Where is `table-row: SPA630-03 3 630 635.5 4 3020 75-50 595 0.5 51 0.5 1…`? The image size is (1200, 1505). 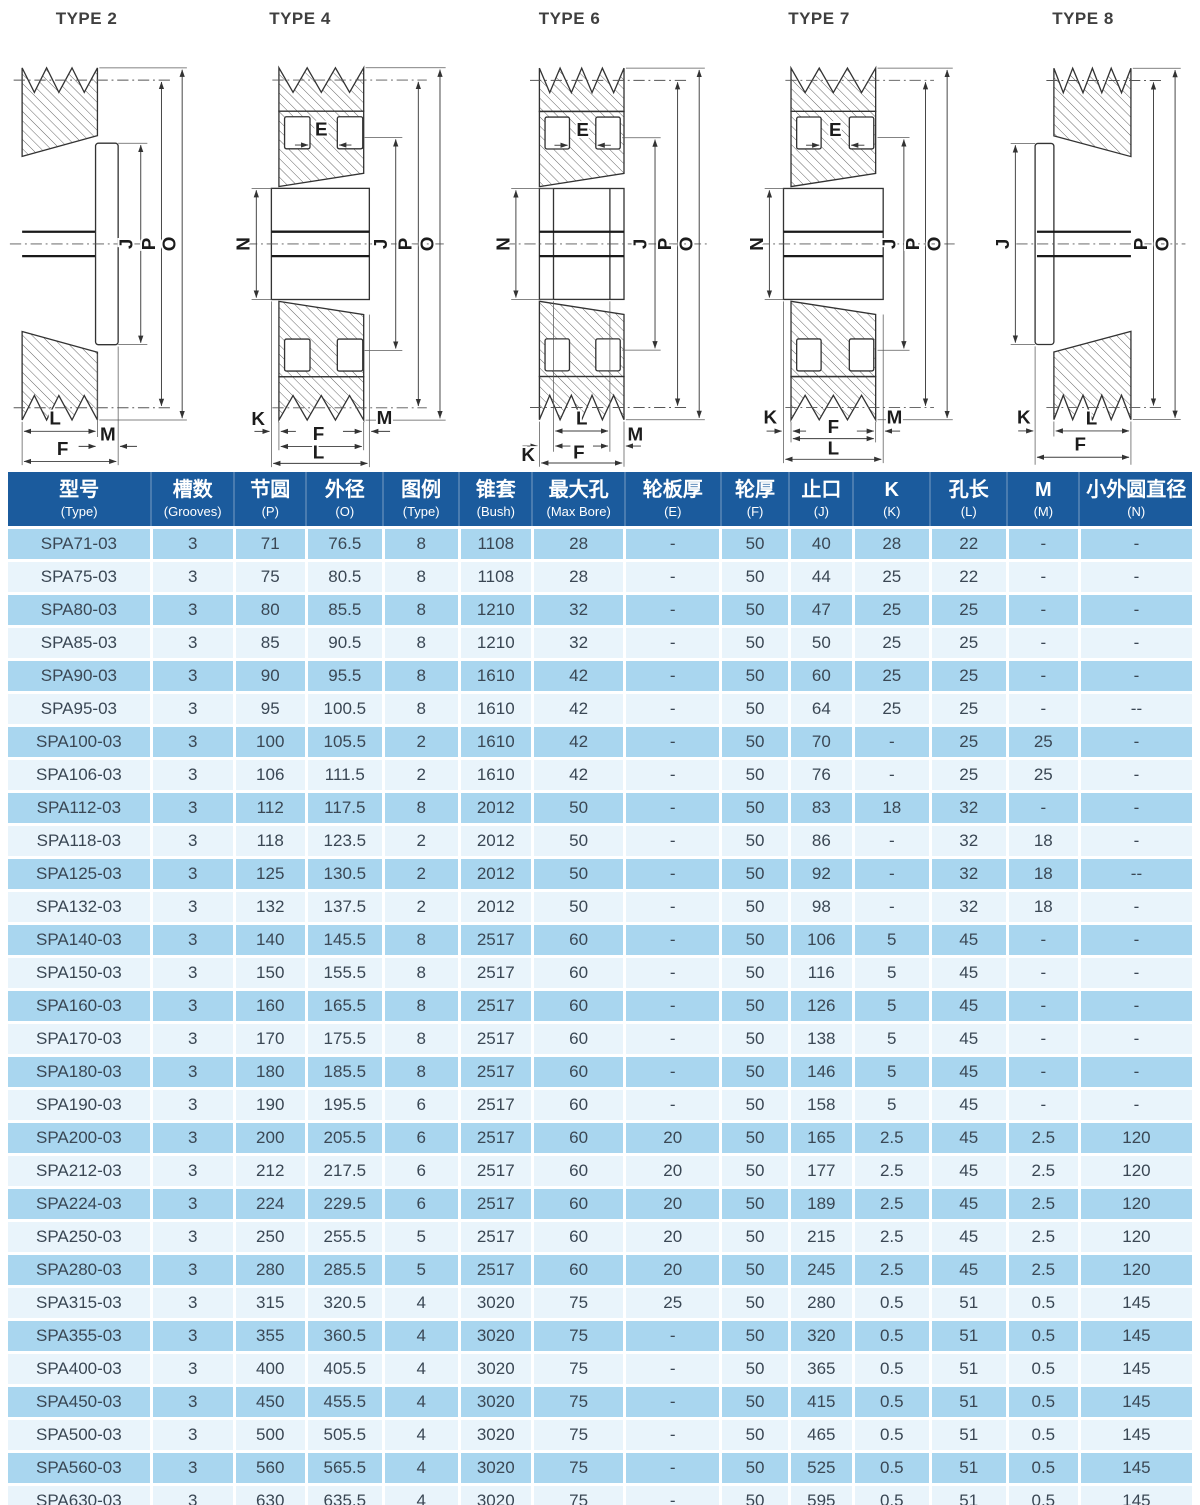
table-row: SPA630-03 3 630 635.5 4 3020 75-50 595 0.5 51 0.5 1… is located at coordinates (600, 1494).